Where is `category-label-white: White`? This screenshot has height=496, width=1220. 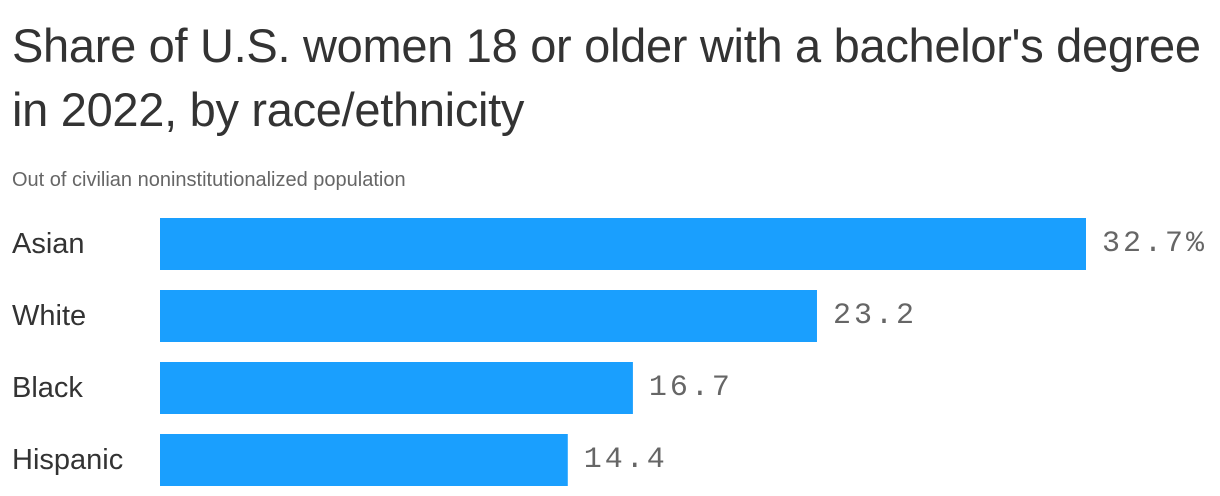 category-label-white: White is located at coordinates (49, 316).